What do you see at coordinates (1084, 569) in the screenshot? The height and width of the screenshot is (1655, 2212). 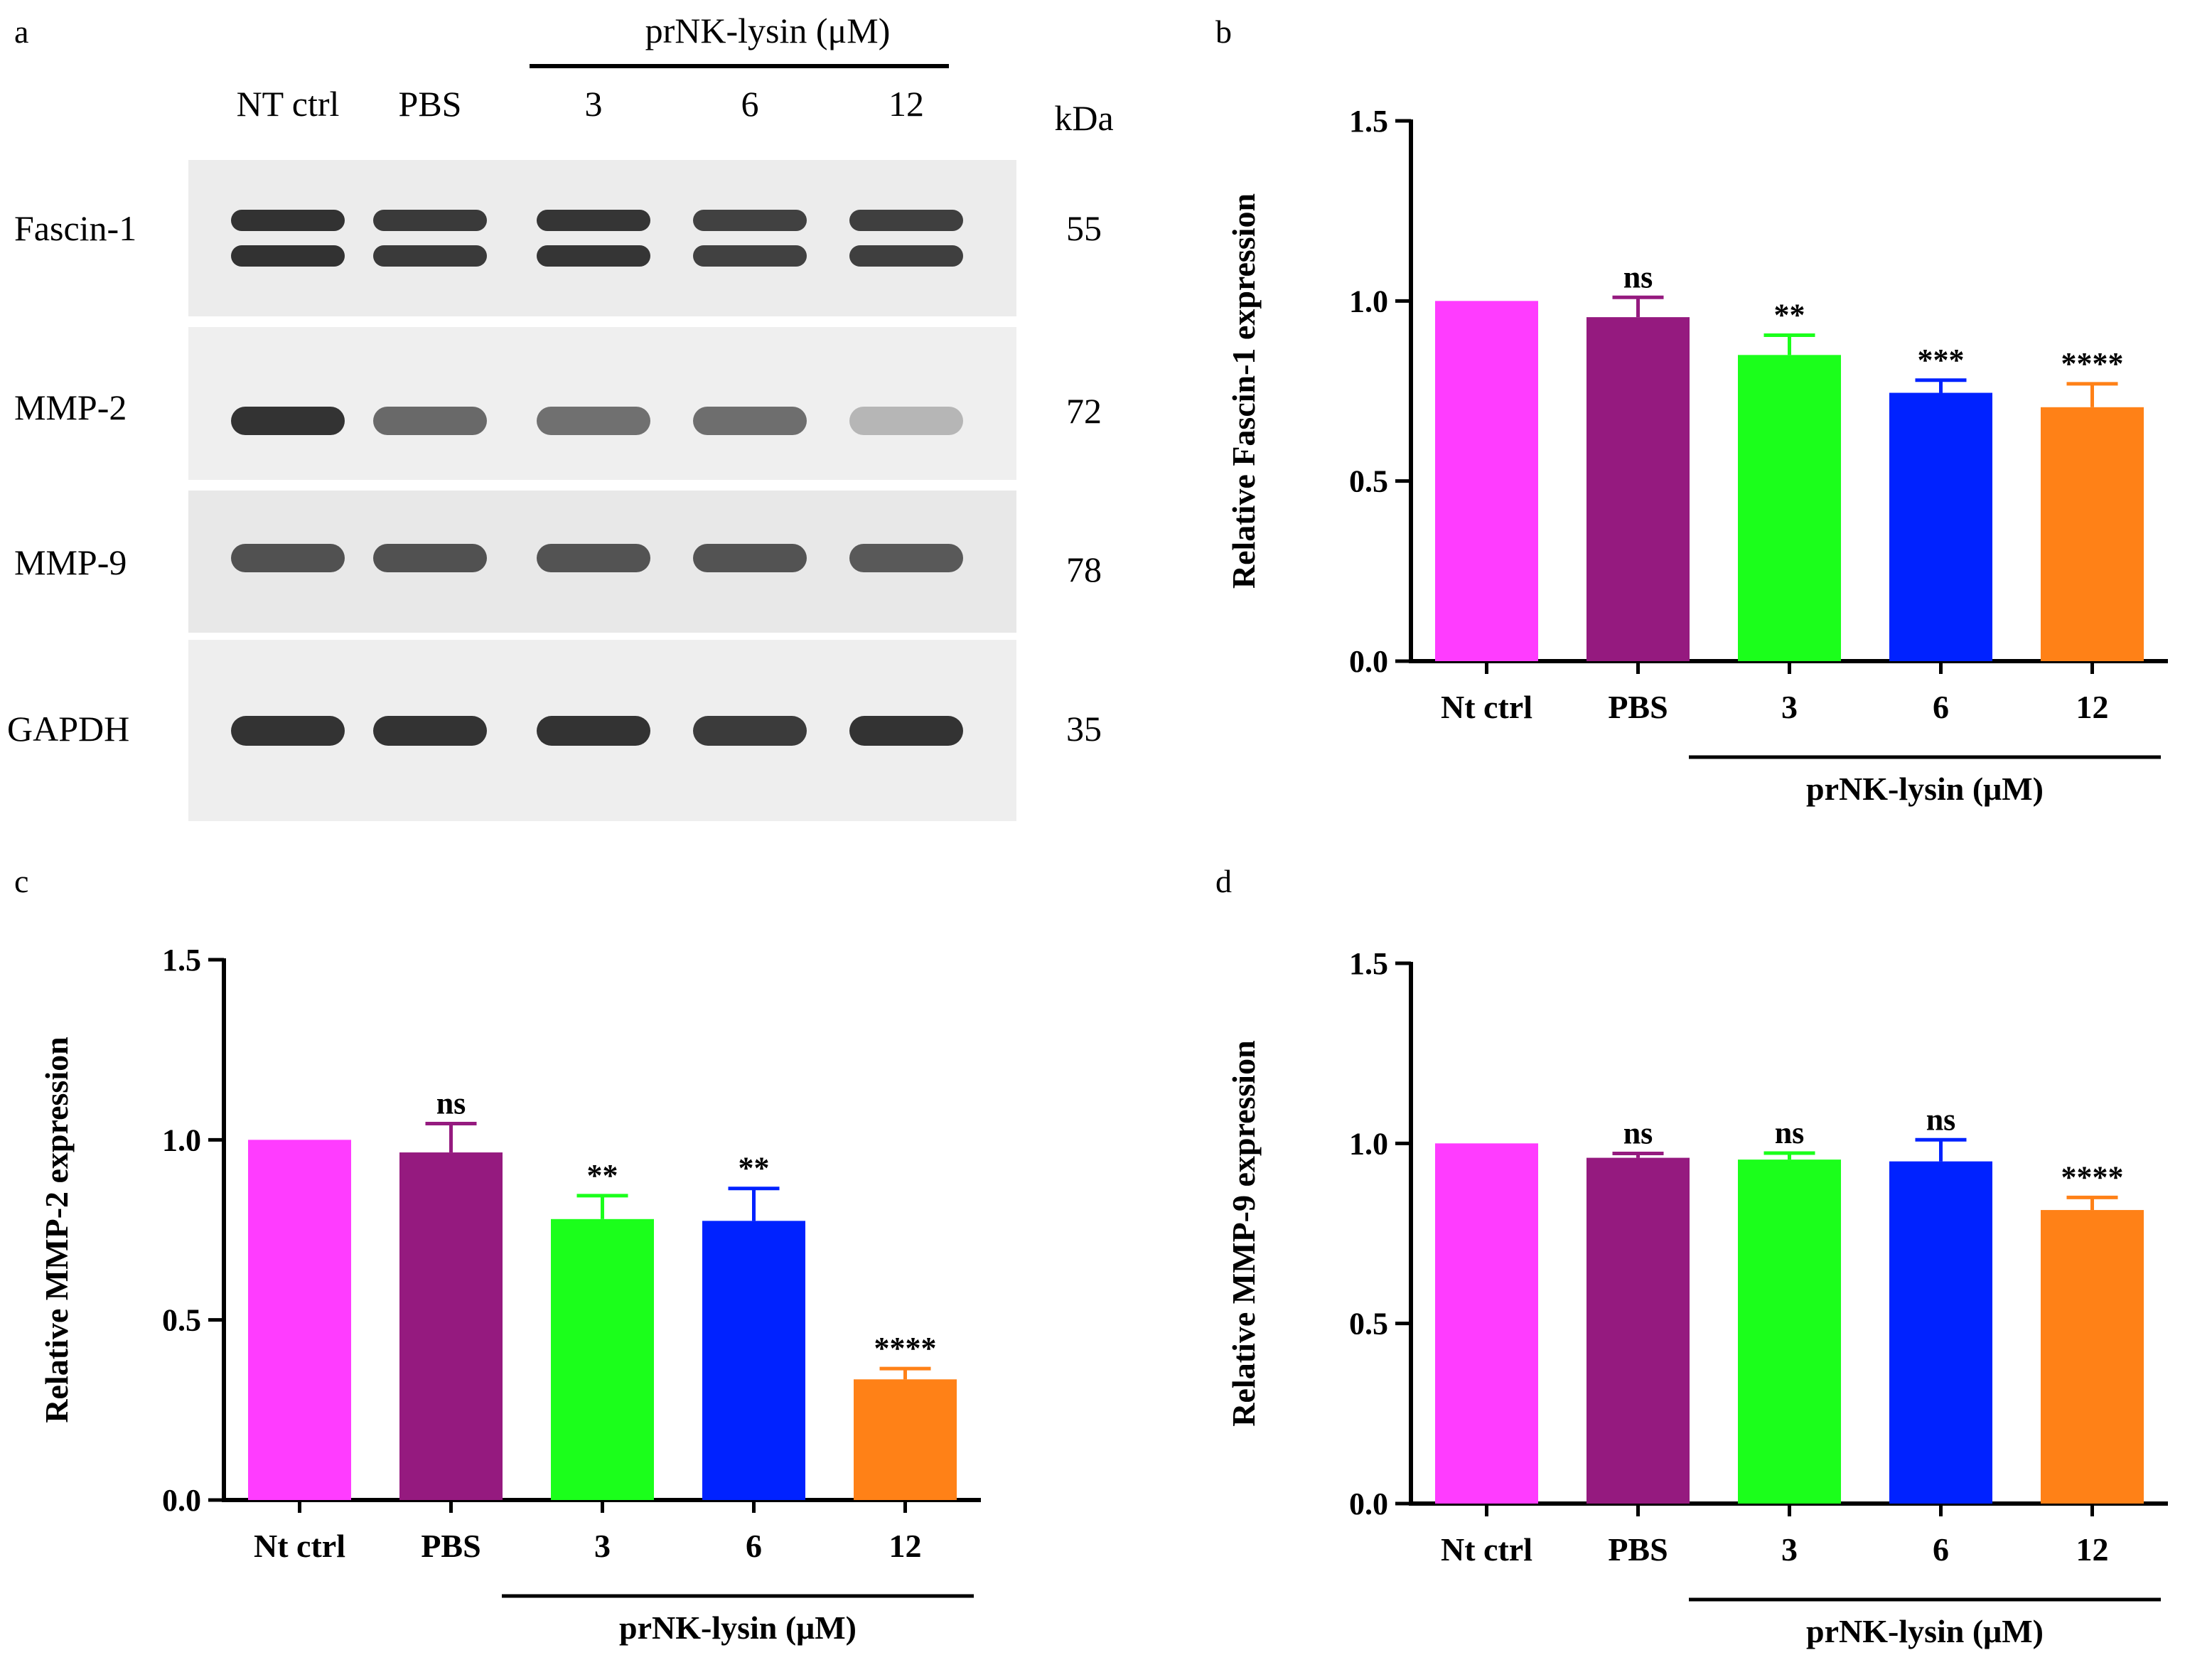 I see `blot-kda-value: 78` at bounding box center [1084, 569].